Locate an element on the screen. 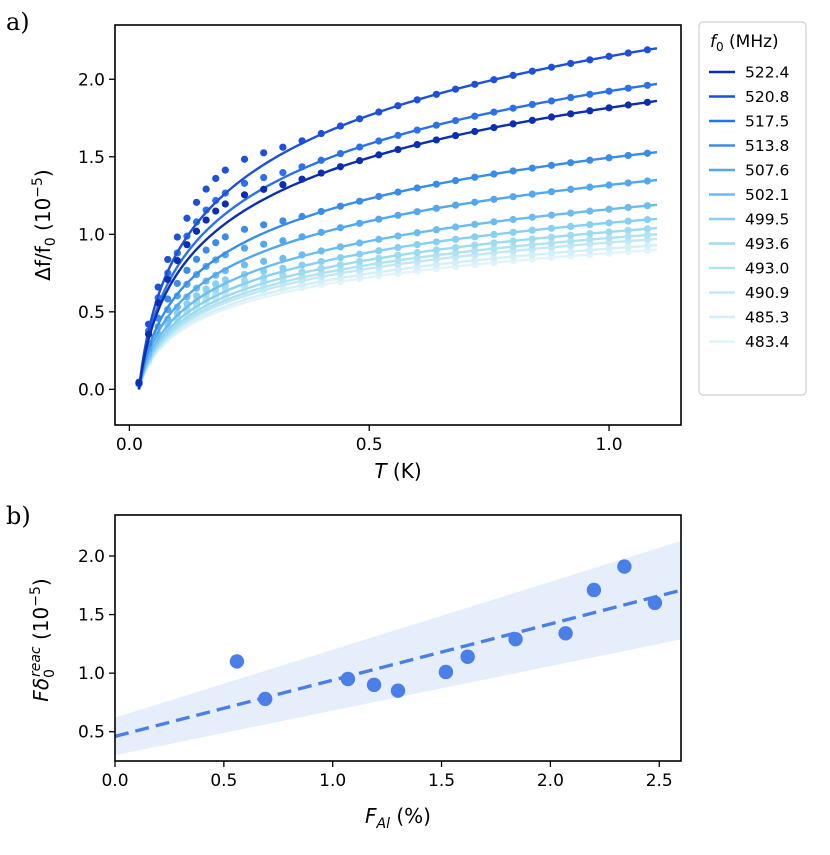 The width and height of the screenshot is (830, 855). panel-b-x-tick-label: 2.0 is located at coordinates (550, 781).